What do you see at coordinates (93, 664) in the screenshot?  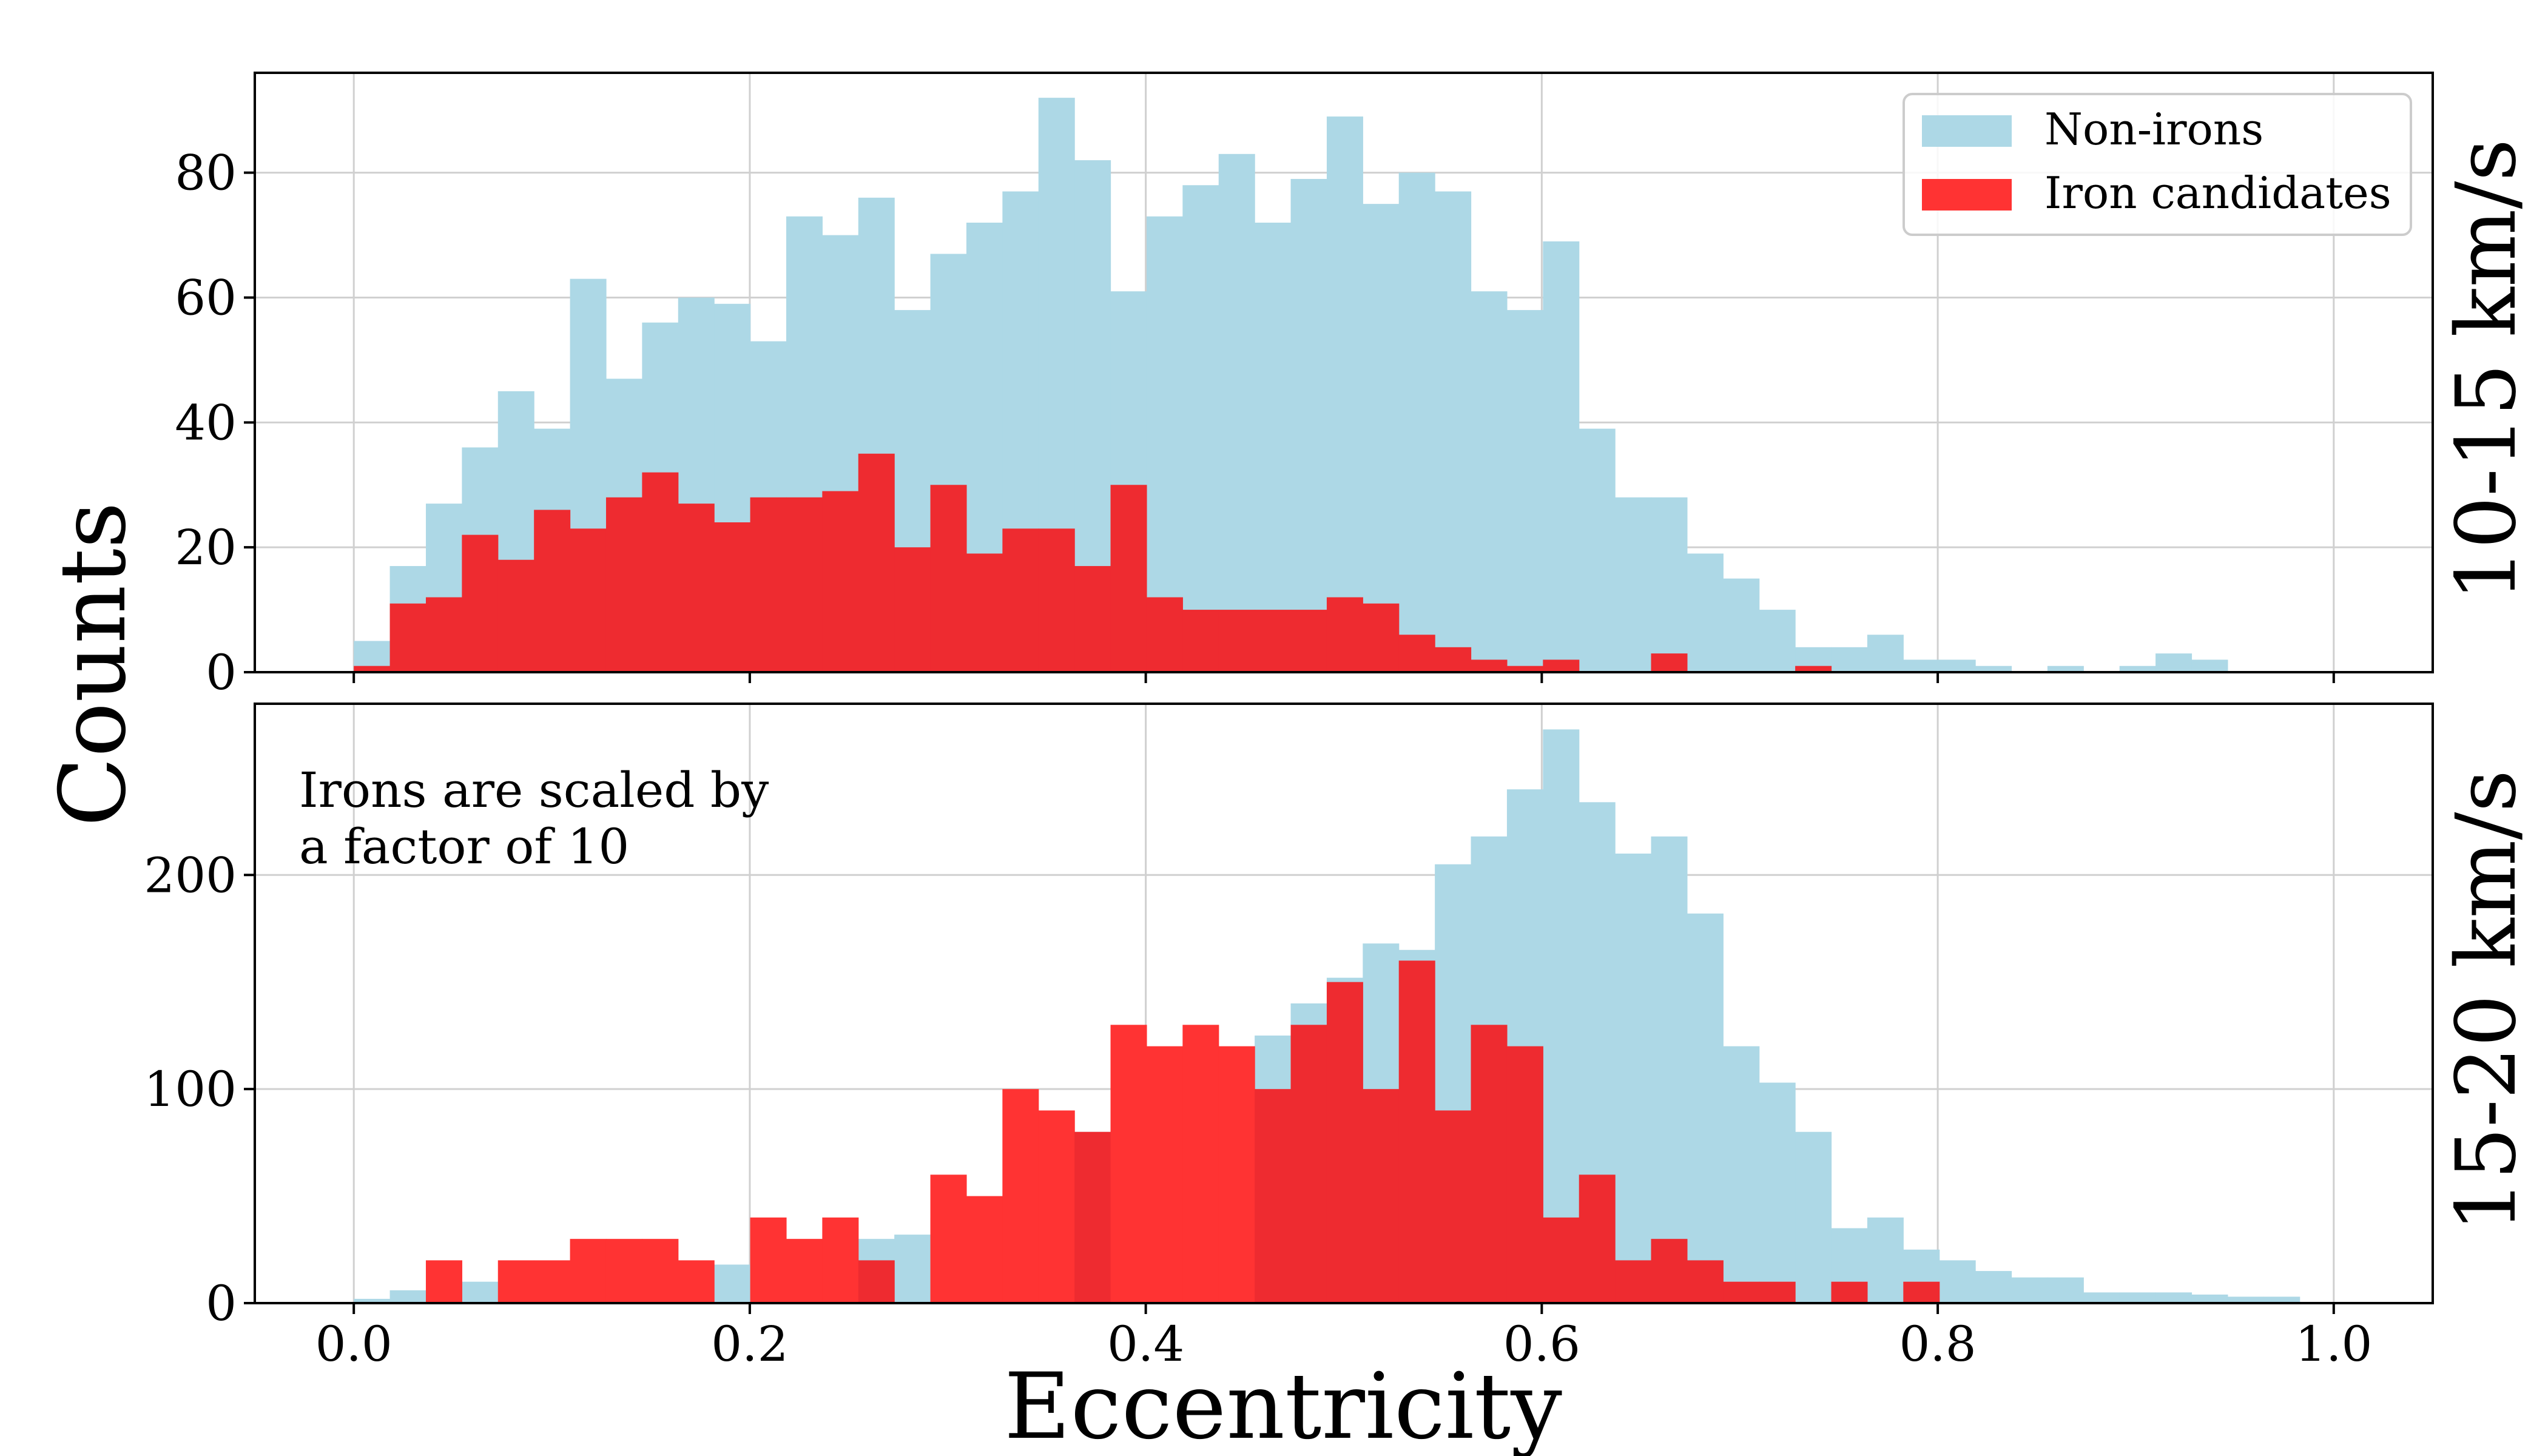 I see `y-axis-label: Counts` at bounding box center [93, 664].